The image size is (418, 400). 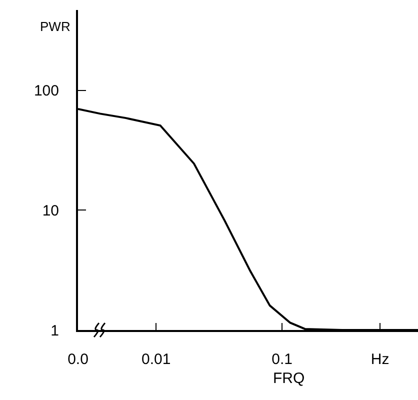 What do you see at coordinates (282, 359) in the screenshot?
I see `x-tick-label: 0.1` at bounding box center [282, 359].